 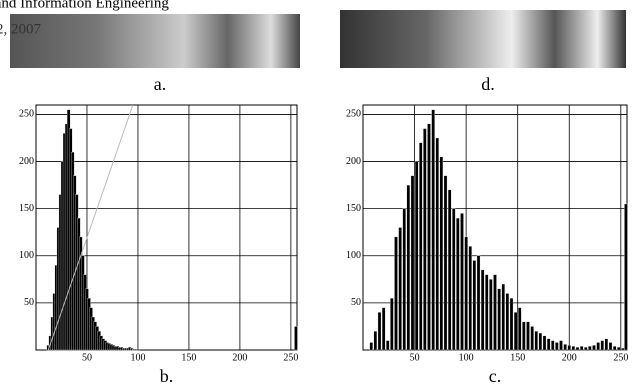 I want to click on caption: c., so click(x=495, y=376).